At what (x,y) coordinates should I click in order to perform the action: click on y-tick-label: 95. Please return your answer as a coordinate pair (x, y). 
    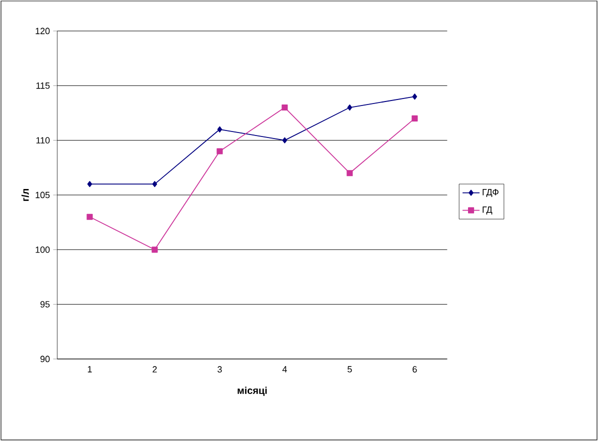
    Looking at the image, I should click on (45, 304).